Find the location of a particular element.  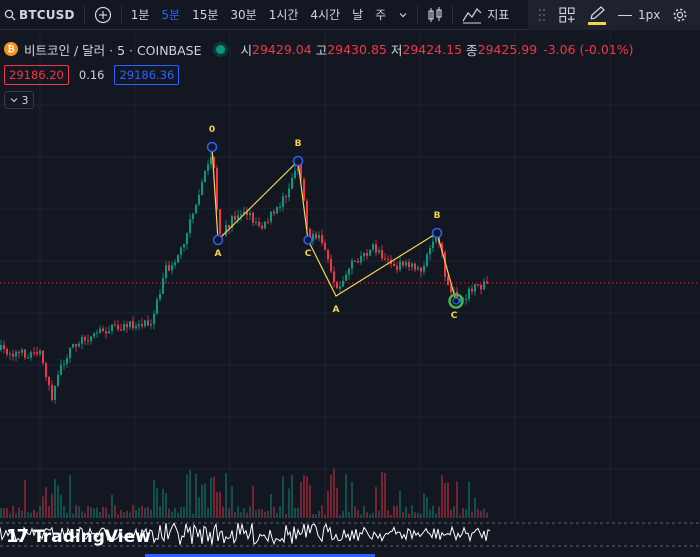

interval-day: 날 is located at coordinates (358, 15).